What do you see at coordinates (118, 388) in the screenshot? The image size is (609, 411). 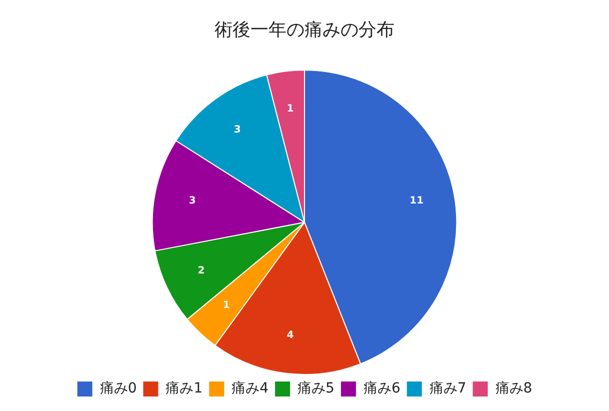 I see `legend-label: 痛み0` at bounding box center [118, 388].